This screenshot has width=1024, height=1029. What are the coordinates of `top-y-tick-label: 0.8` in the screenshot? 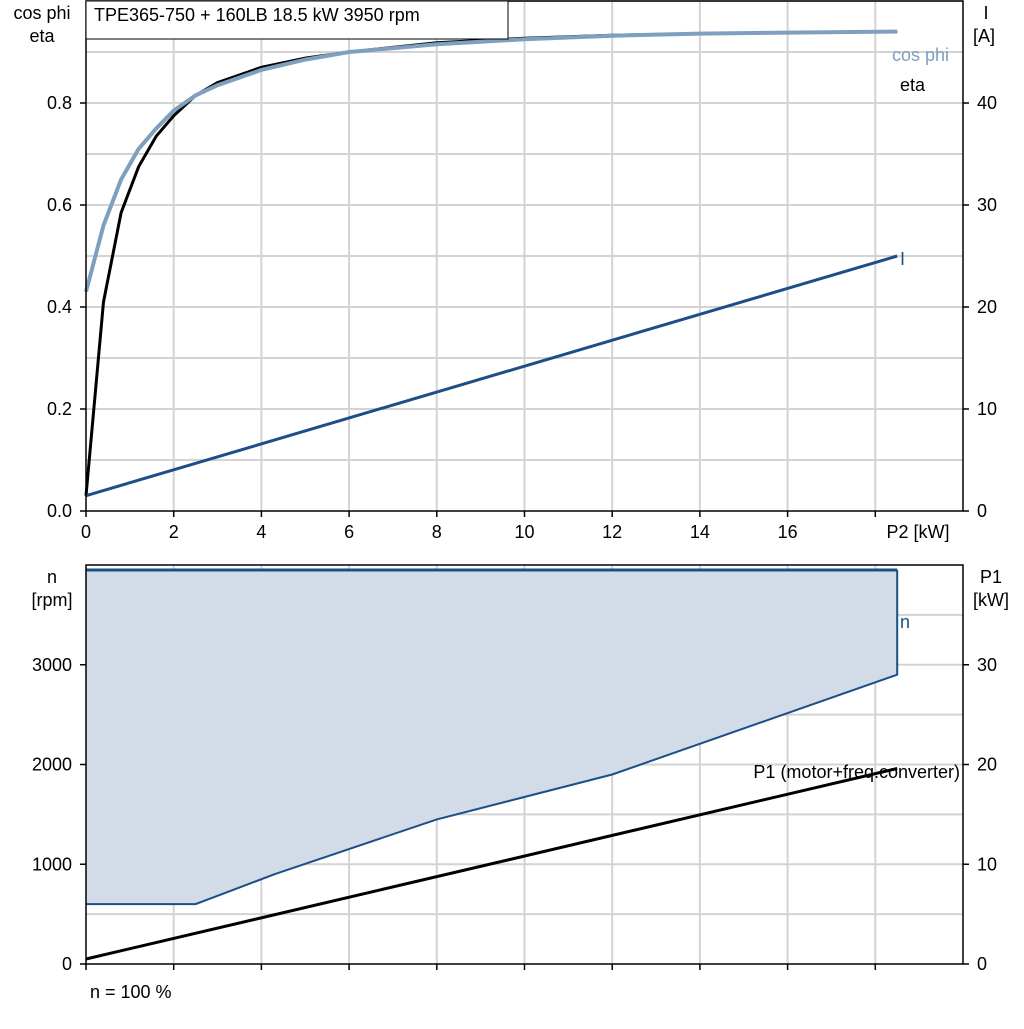 It's located at (59, 103).